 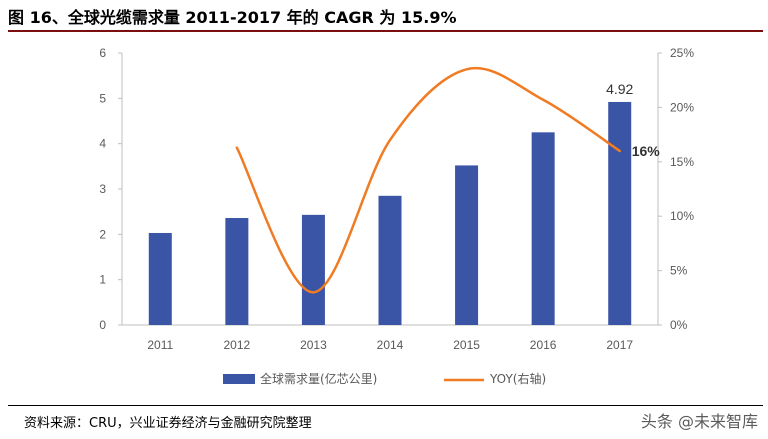 What do you see at coordinates (517, 378) in the screenshot?
I see `legend-line-label: YOY(右轴)` at bounding box center [517, 378].